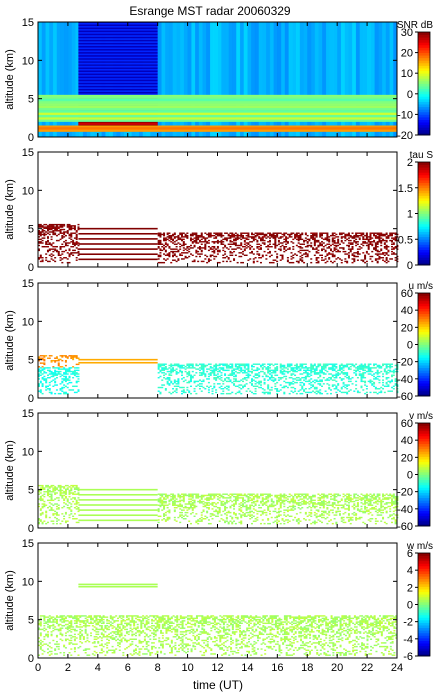 The height and width of the screenshot is (693, 446). What do you see at coordinates (118, 85) in the screenshot?
I see `snr-feature` at bounding box center [118, 85].